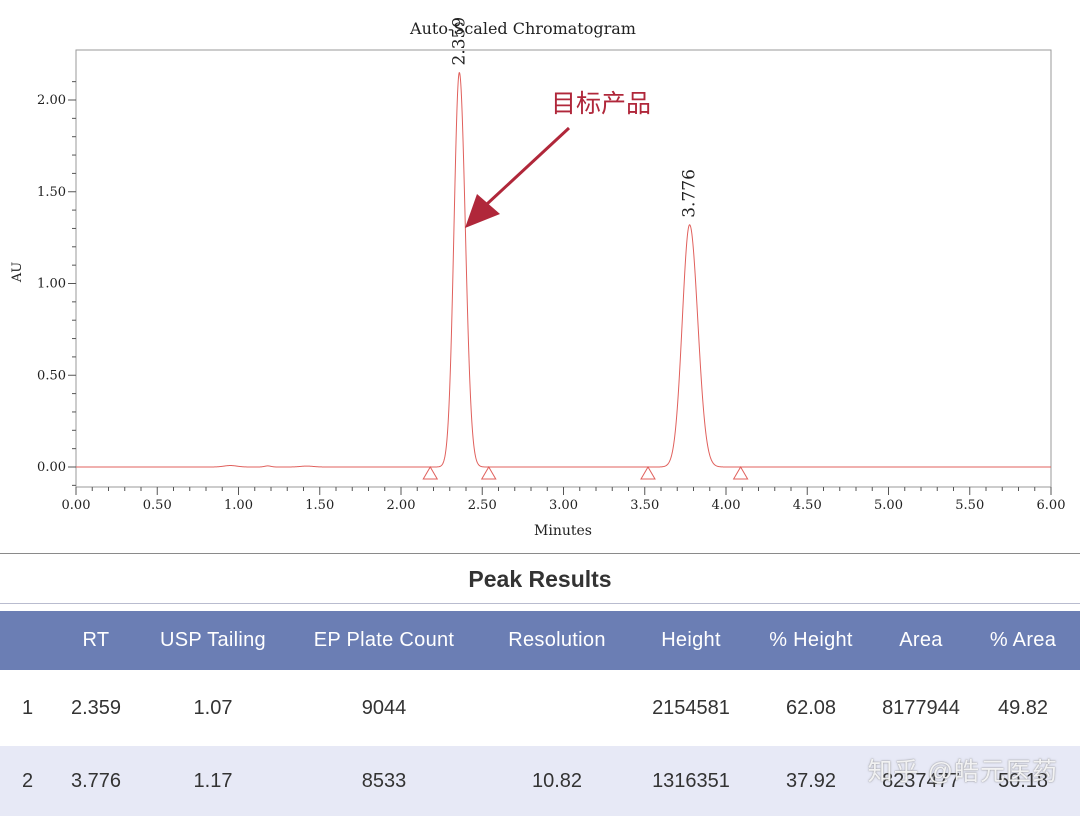 The width and height of the screenshot is (1080, 816). I want to click on cell-usp-tailing: 1.17, so click(213, 781).